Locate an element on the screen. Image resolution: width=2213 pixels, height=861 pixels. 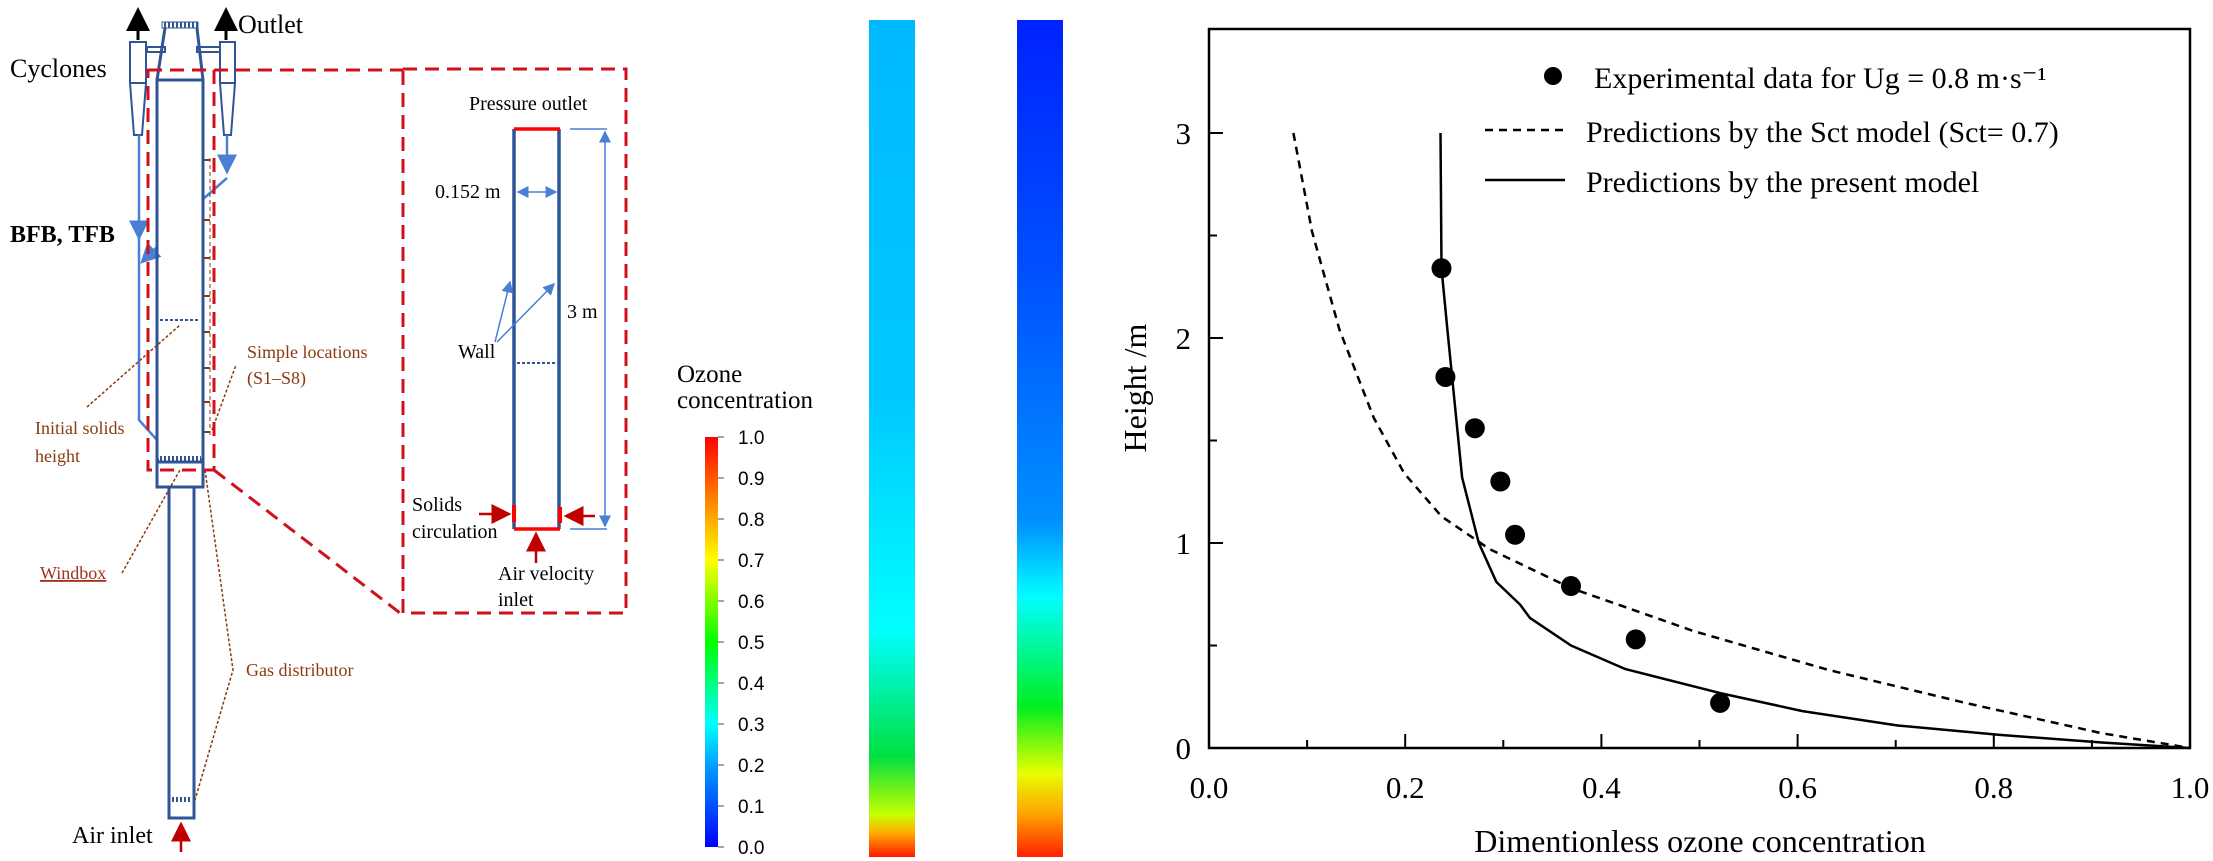
colorbar-tick-label: 0.9 is located at coordinates (751, 479).